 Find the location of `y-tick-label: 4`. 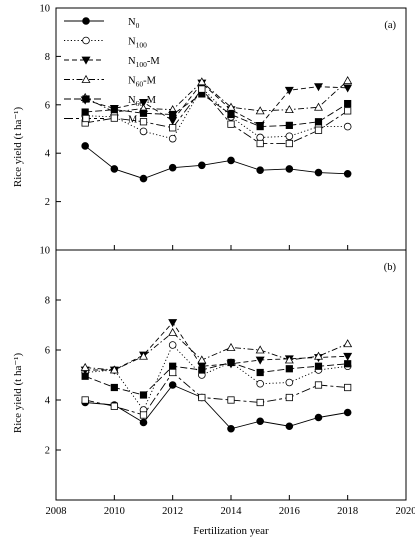

y-tick-label: 4 is located at coordinates (48, 401).